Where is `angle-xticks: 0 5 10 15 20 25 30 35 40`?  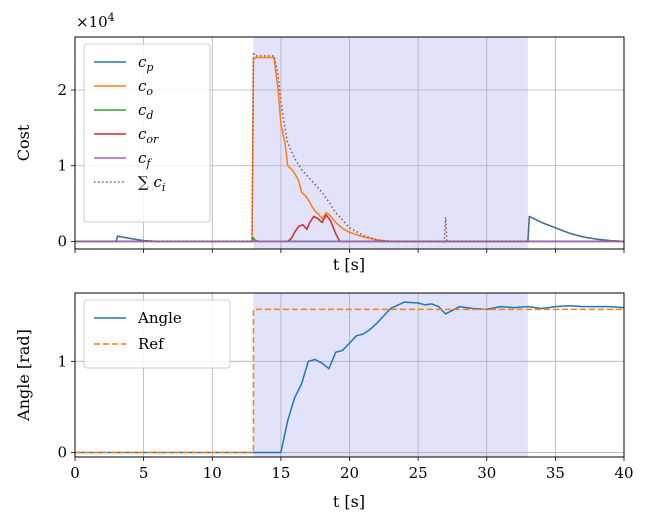
angle-xticks: 0 5 10 15 20 25 30 35 40 is located at coordinates (352, 469).